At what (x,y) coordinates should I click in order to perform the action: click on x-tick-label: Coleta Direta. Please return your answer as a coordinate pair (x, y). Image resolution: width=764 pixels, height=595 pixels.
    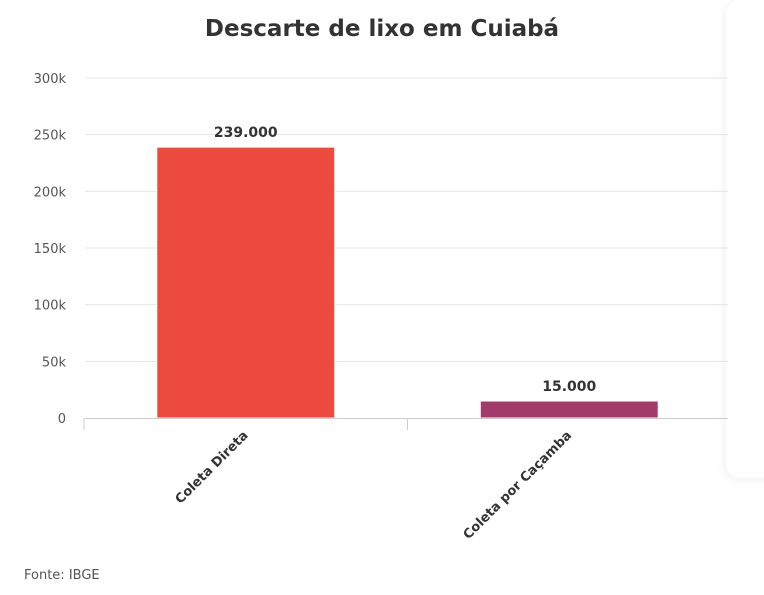
    Looking at the image, I should click on (212, 467).